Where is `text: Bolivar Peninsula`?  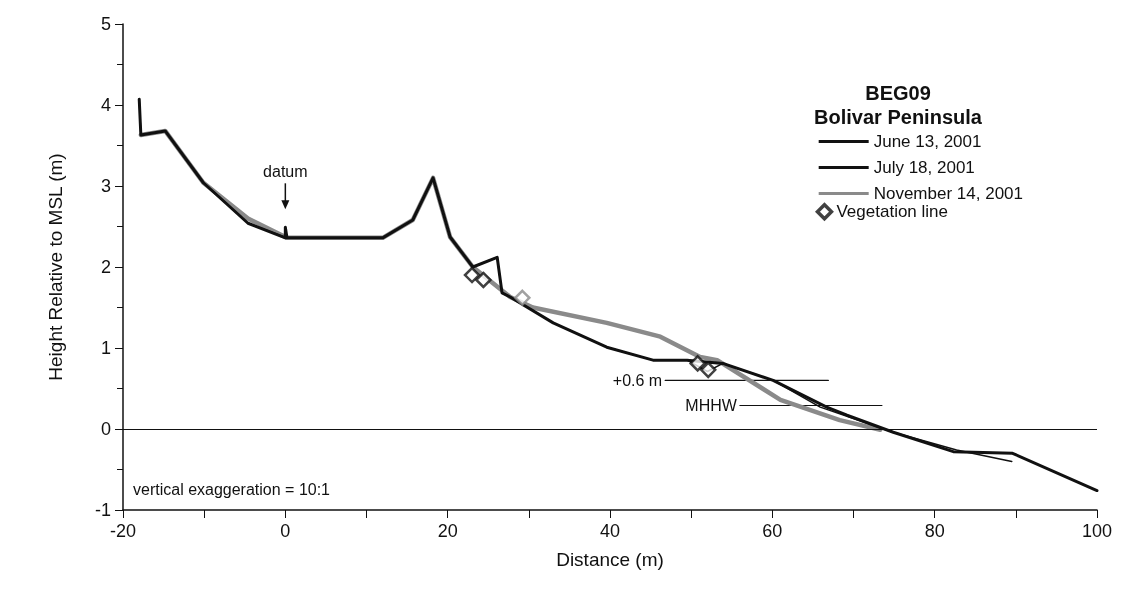
text: Bolivar Peninsula is located at coordinates (898, 117).